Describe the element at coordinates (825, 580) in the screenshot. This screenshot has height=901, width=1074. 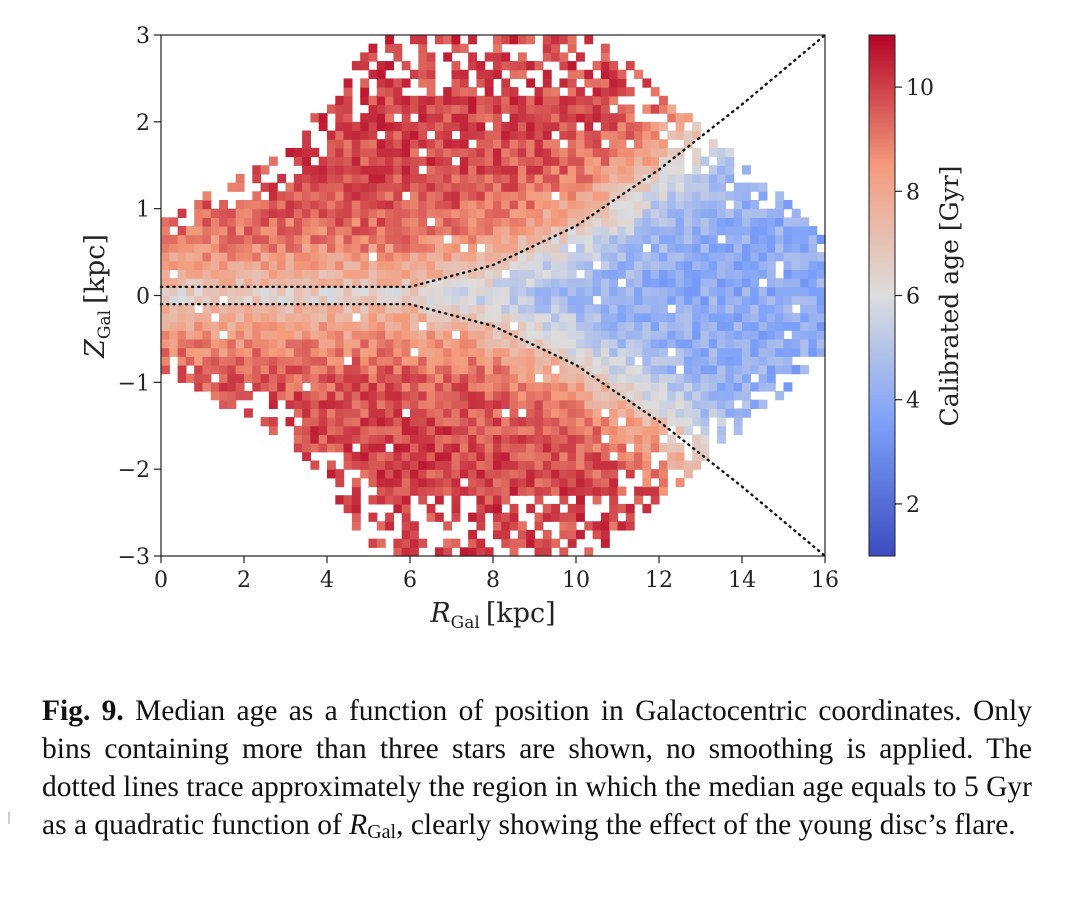
I see `x-tick-label: 16` at that location.